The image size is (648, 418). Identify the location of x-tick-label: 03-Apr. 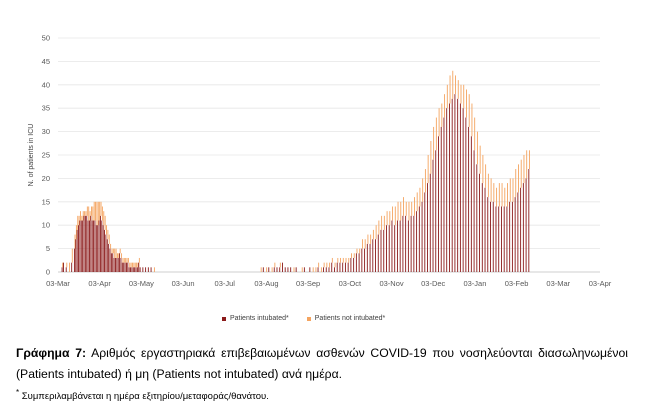
(99, 283).